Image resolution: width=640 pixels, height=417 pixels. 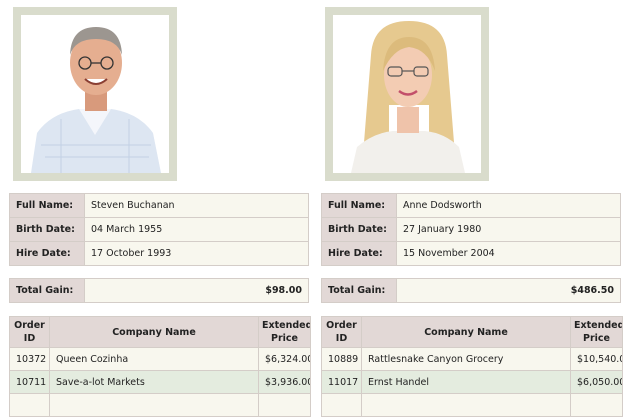 What do you see at coordinates (196, 290) in the screenshot?
I see `total-gain-value: $98.00` at bounding box center [196, 290].